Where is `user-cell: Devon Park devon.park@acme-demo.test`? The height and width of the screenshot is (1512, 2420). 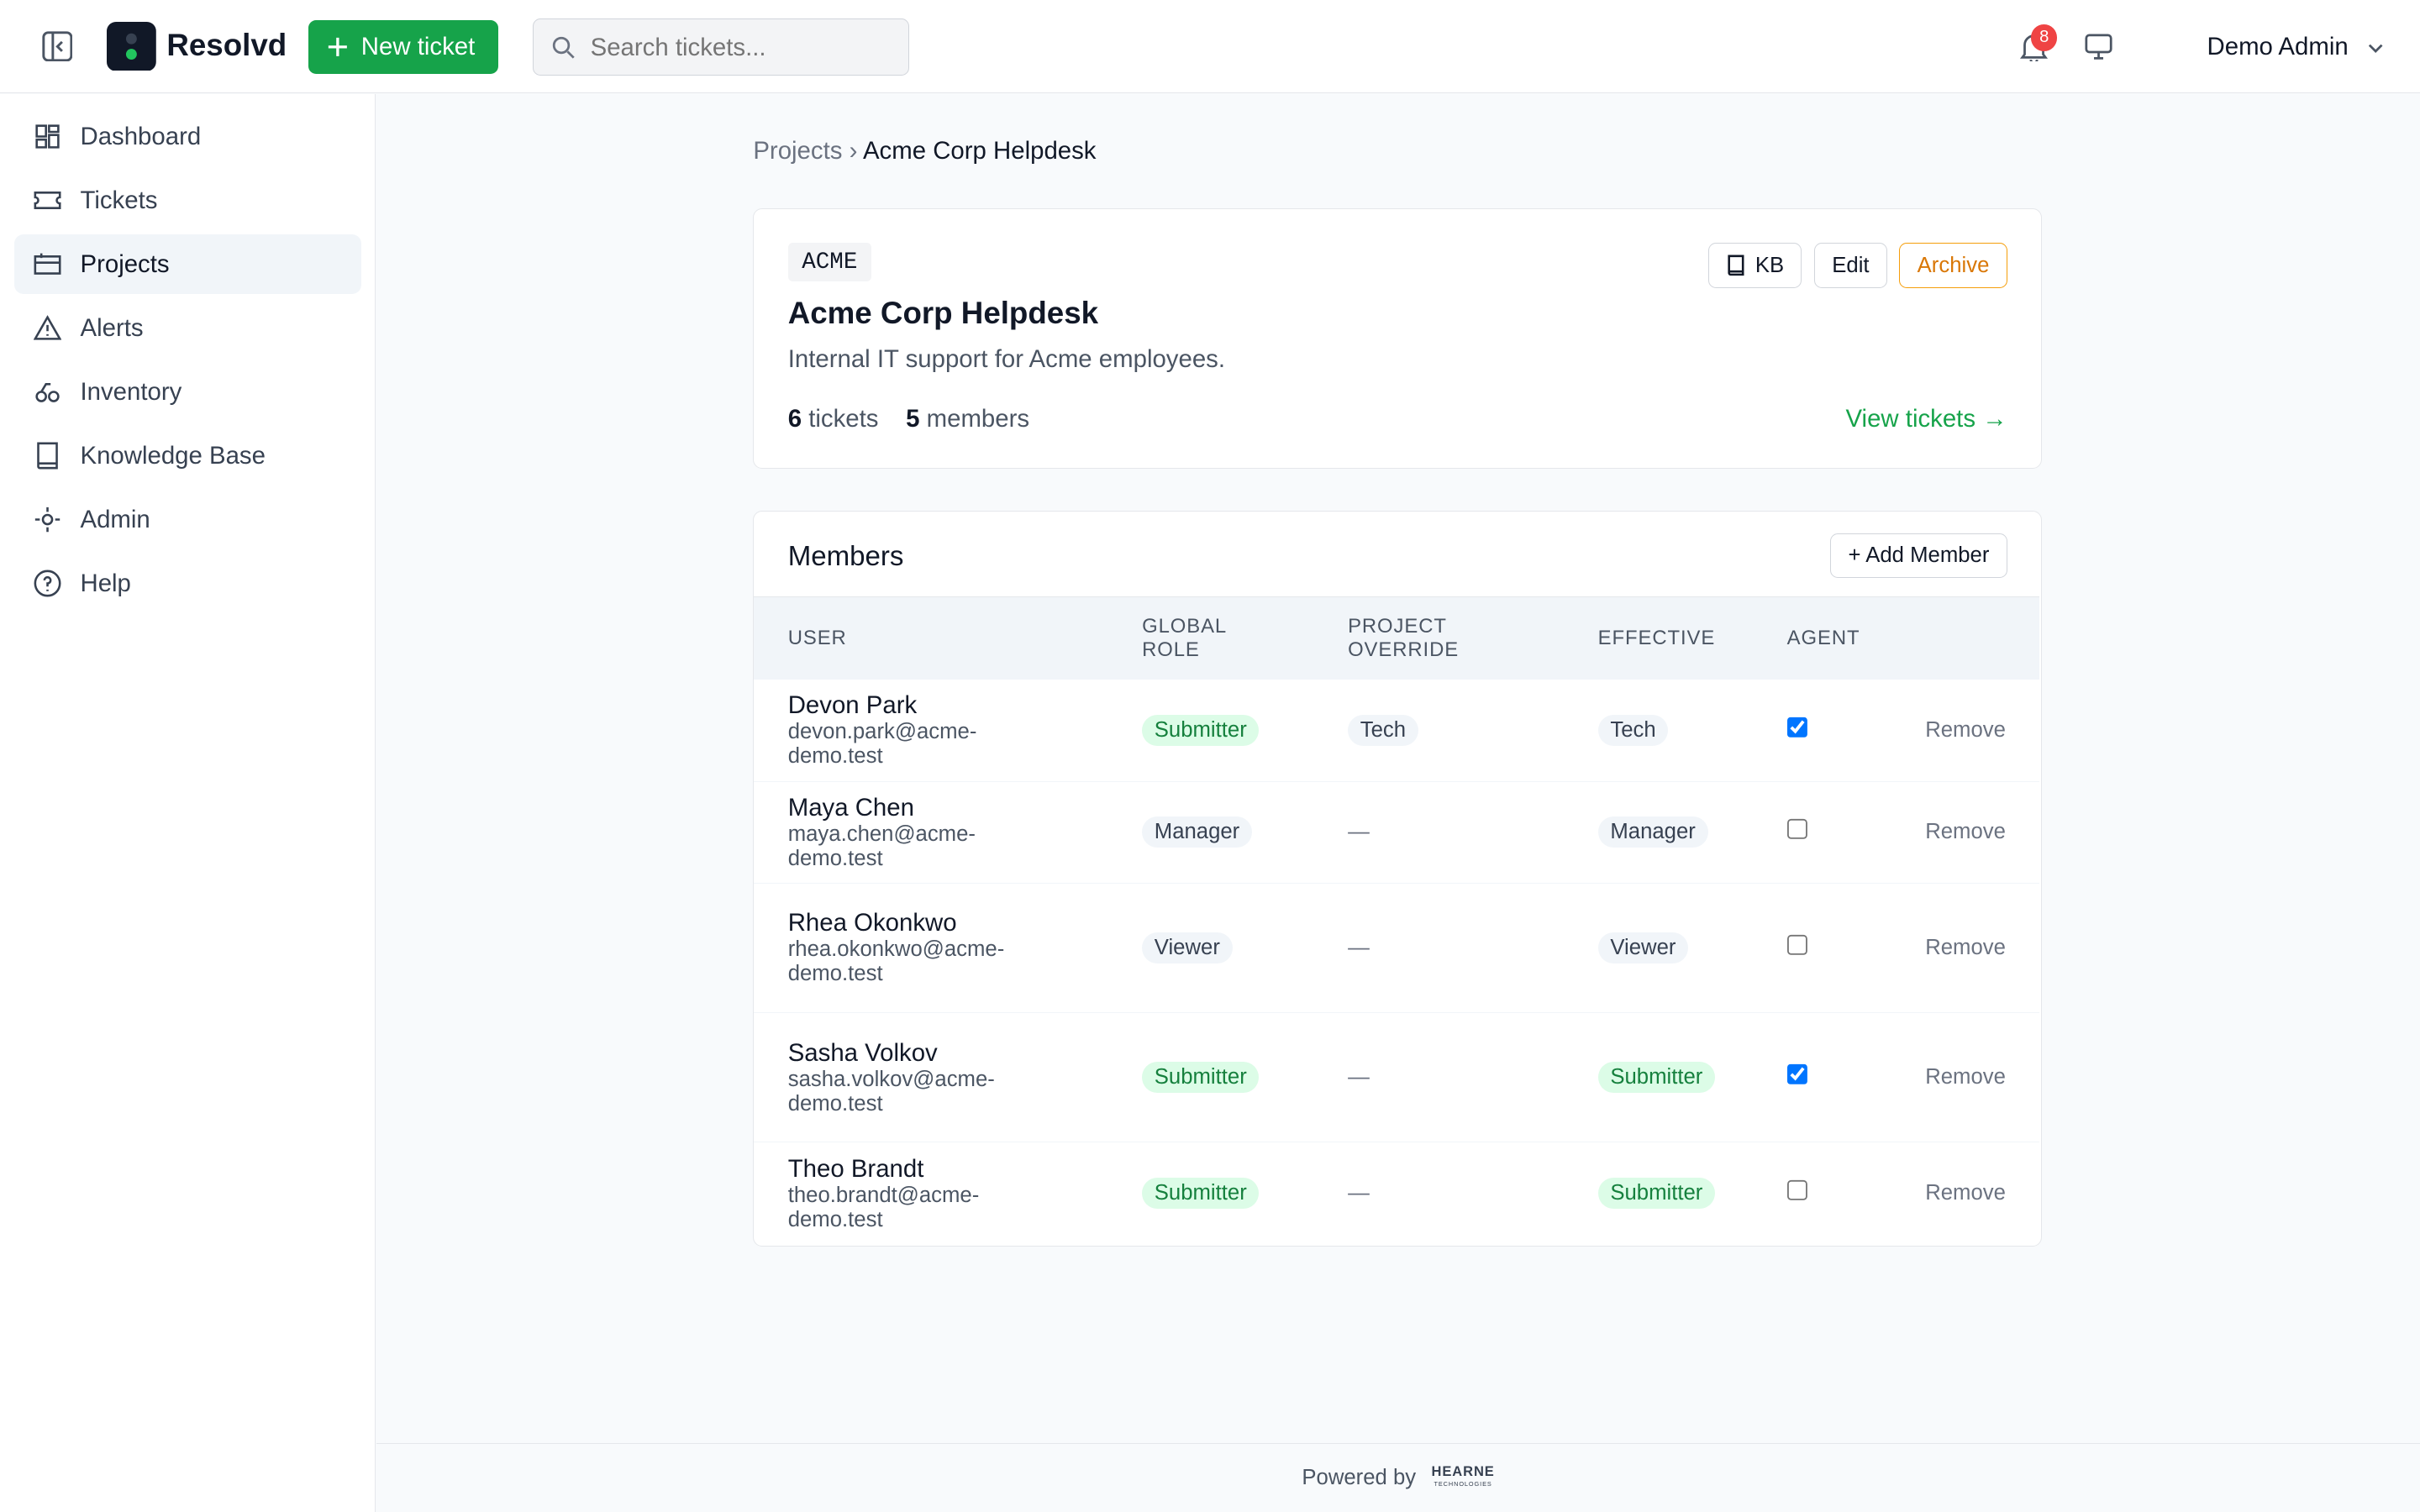 user-cell: Devon Park devon.park@acme-demo.test is located at coordinates (948, 730).